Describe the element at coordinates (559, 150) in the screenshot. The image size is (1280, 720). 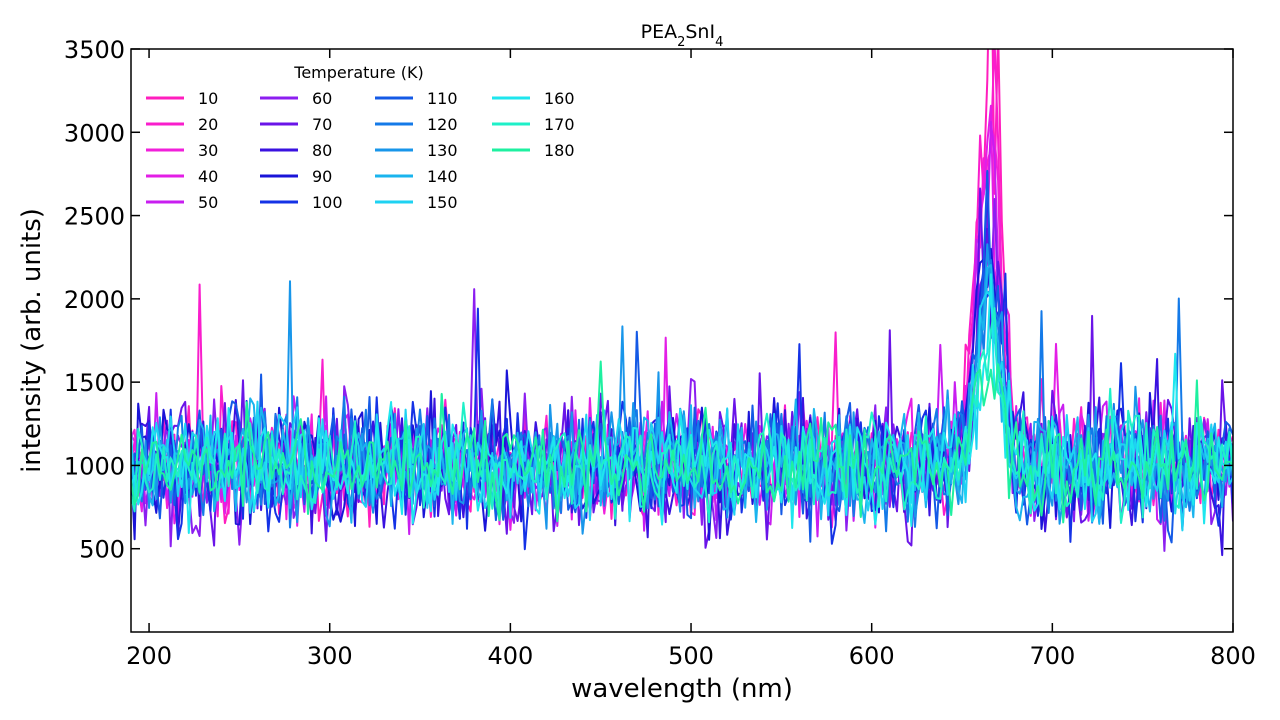
I see `legend-label-180: 180` at that location.